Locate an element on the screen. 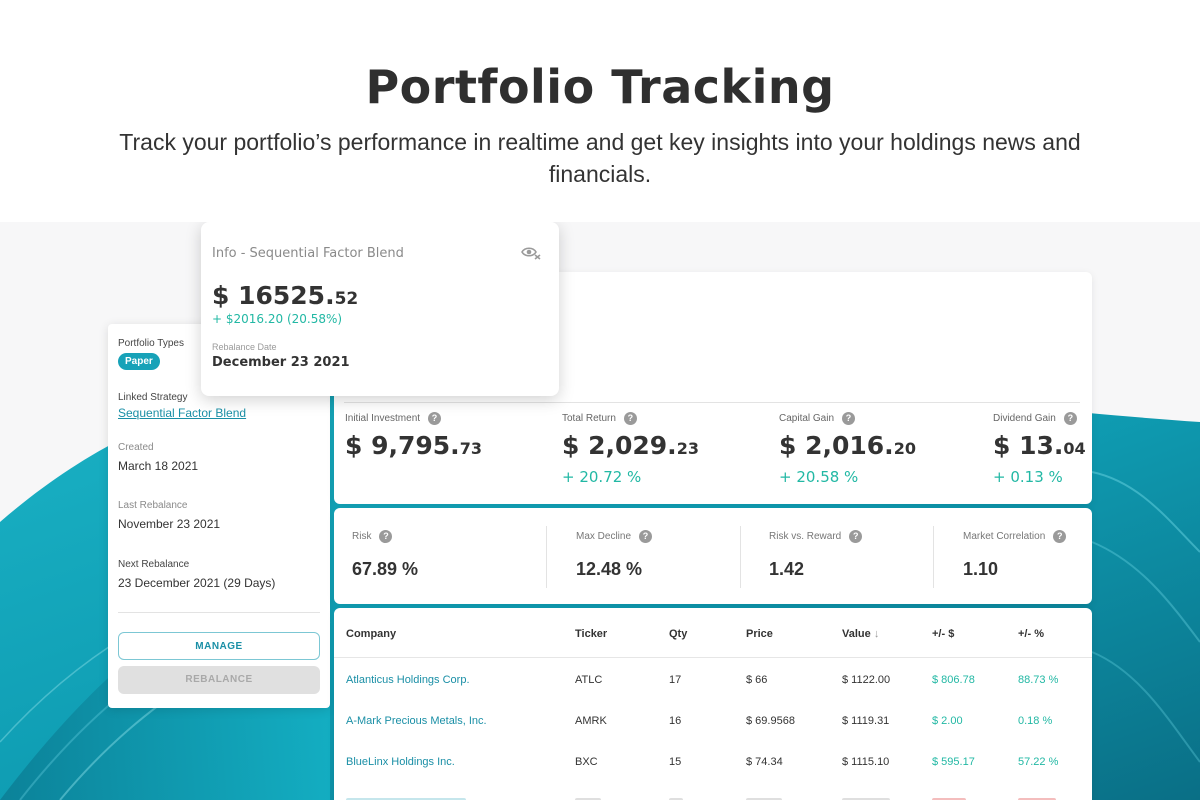  column-header-value: Value ↓ is located at coordinates (861, 634).